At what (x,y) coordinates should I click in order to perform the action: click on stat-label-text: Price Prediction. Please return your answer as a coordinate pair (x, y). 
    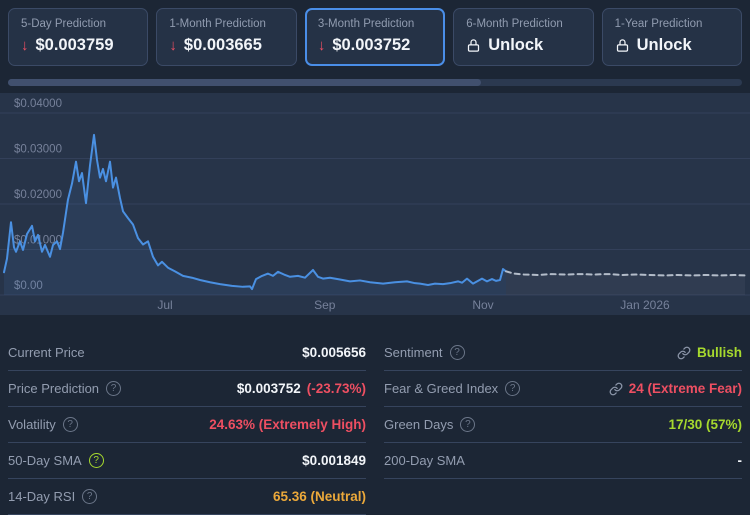
    Looking at the image, I should click on (54, 388).